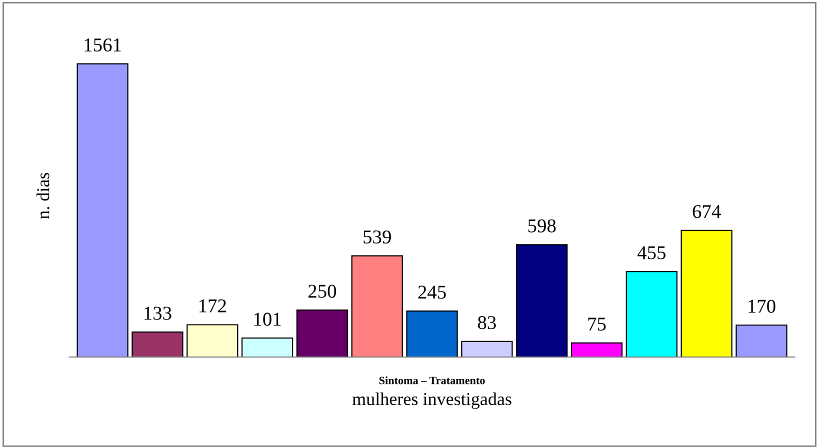 The height and width of the screenshot is (448, 819). Describe the element at coordinates (597, 324) in the screenshot. I see `data-label: 75` at that location.